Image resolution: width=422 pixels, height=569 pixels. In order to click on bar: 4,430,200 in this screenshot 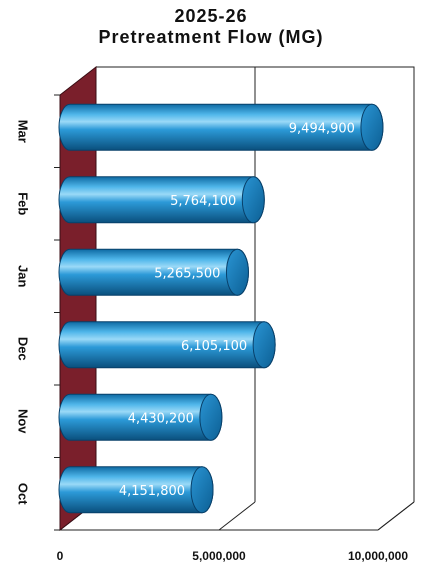, I will do `click(140, 417)`.